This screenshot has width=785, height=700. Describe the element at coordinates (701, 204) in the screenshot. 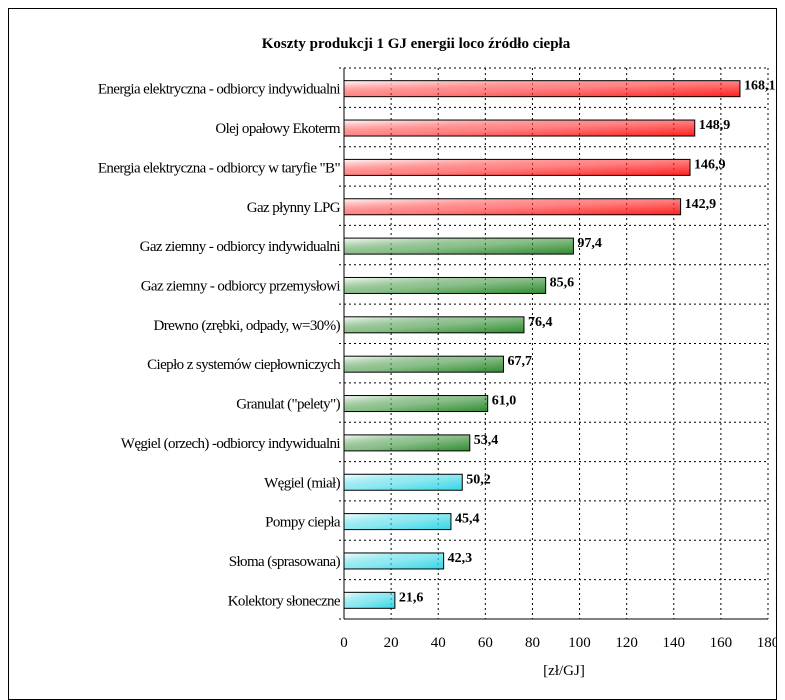

I see `data-label: 142,9` at that location.